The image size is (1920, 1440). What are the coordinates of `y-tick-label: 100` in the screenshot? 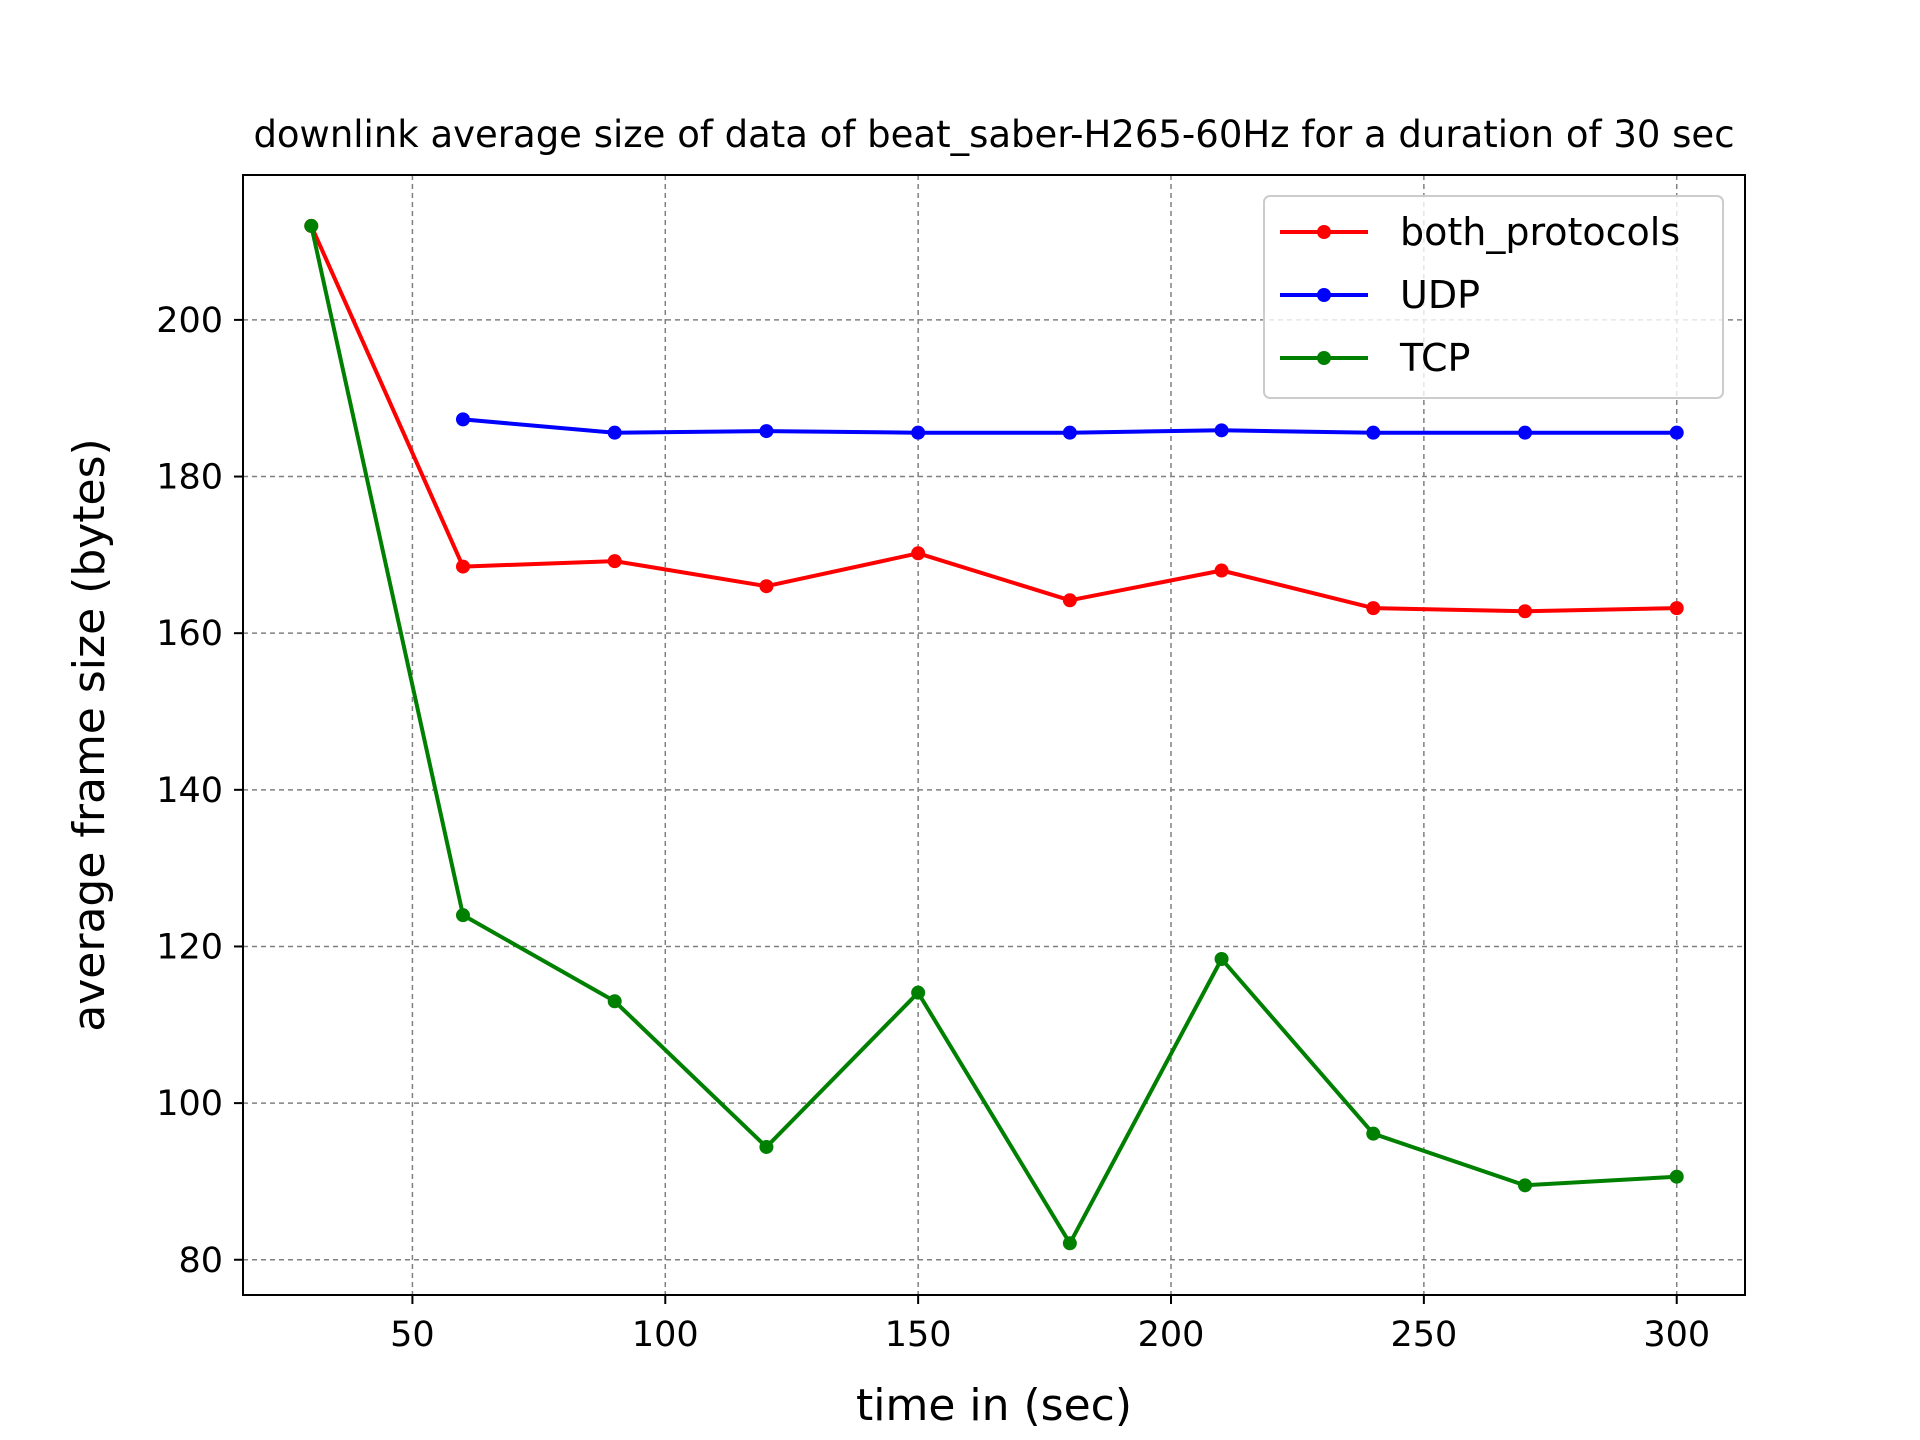 It's located at (189, 1104).